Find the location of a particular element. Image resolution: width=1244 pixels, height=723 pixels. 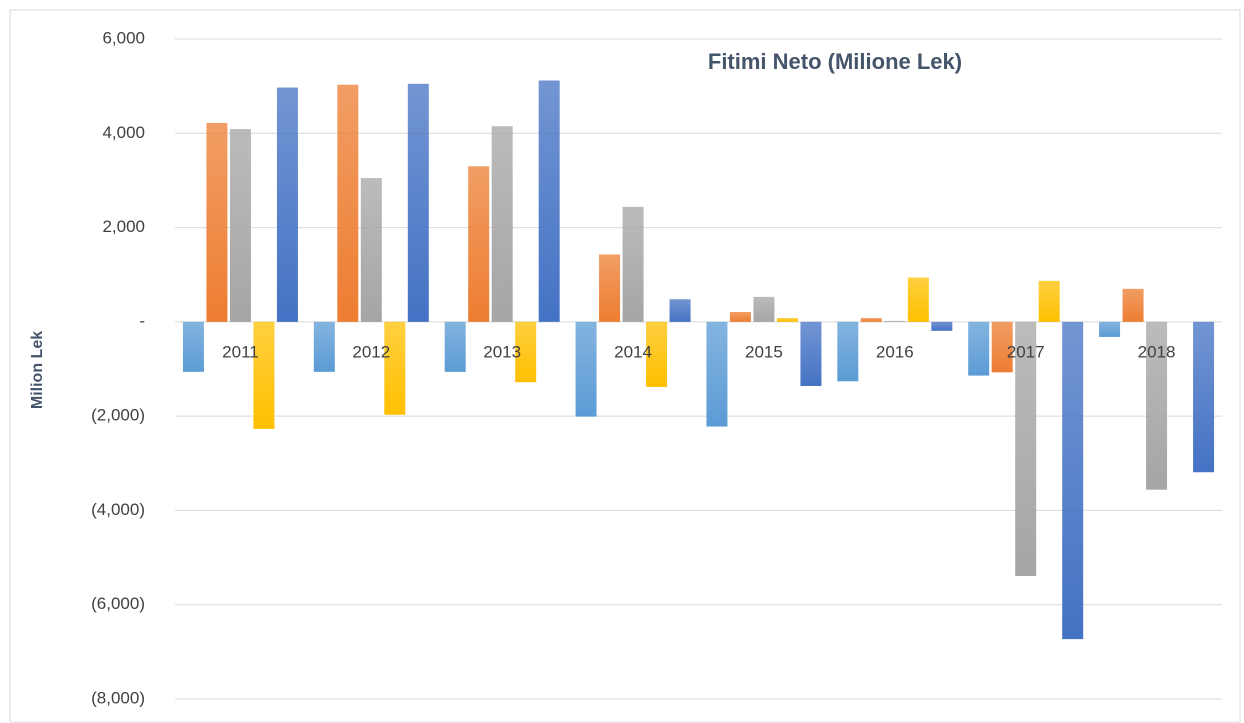

x-tick-label: 2015 is located at coordinates (764, 351).